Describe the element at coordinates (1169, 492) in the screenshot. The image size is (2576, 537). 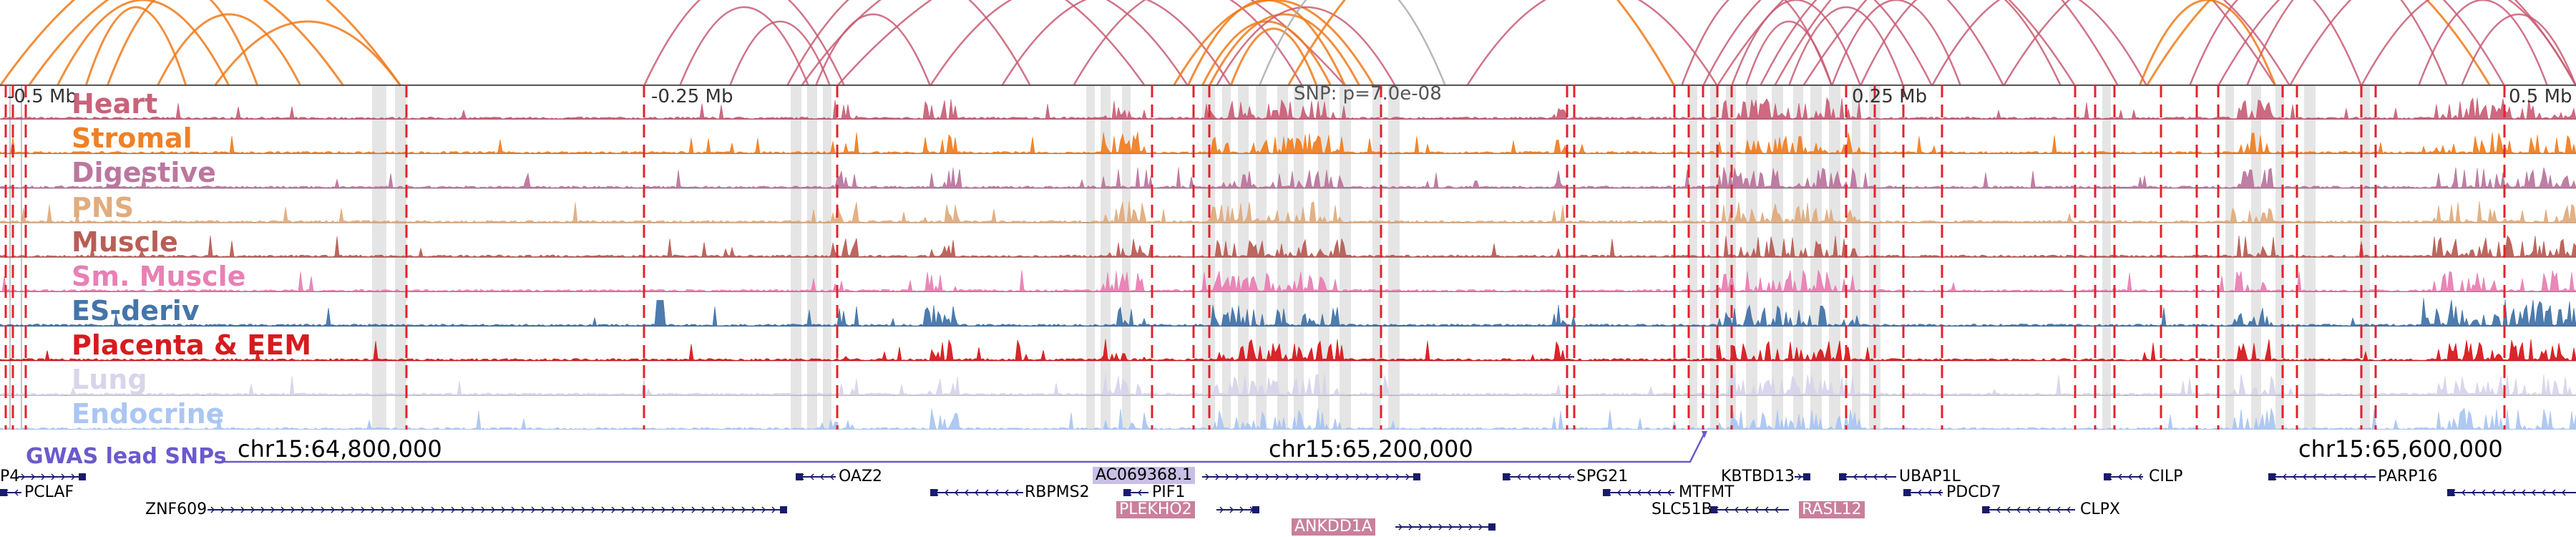
I see `gene-pif1: PIF1` at that location.